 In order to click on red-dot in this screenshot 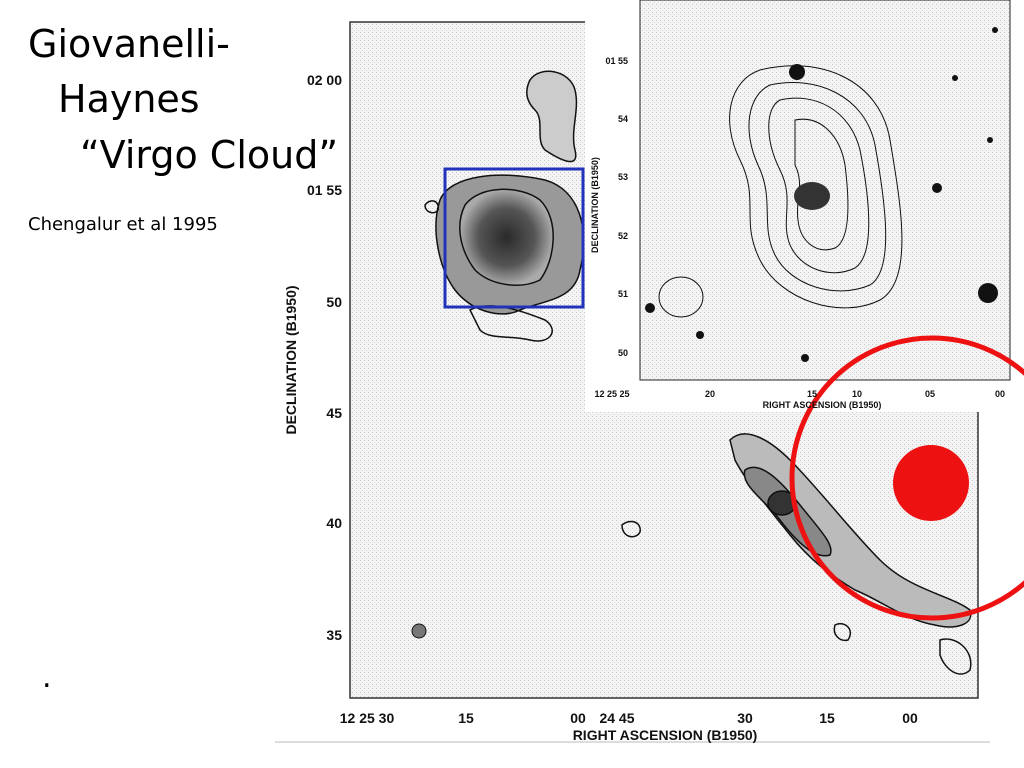, I will do `click(931, 483)`.